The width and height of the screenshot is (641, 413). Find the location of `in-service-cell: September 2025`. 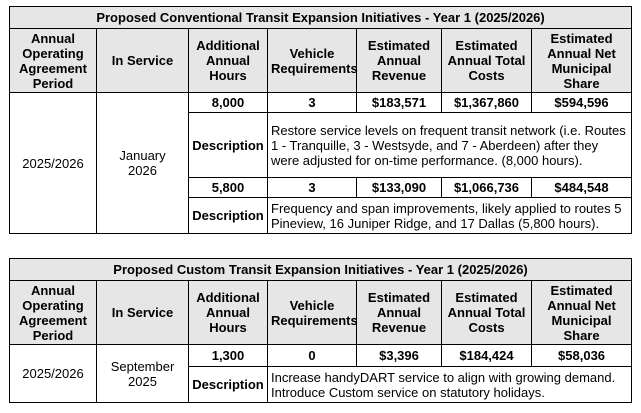

in-service-cell: September 2025 is located at coordinates (142, 373).